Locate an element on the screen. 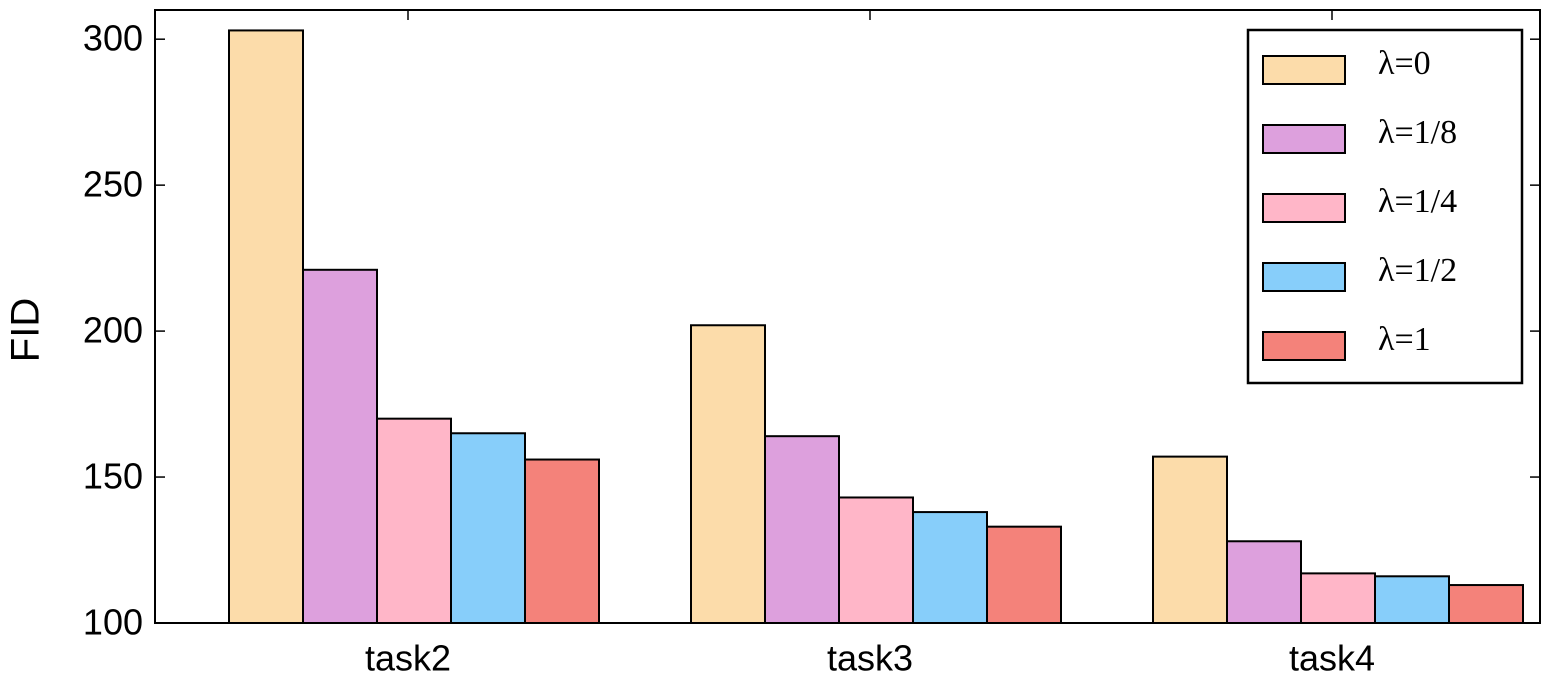 This screenshot has width=1552, height=691. y-tick-label: 100 is located at coordinates (113, 622).